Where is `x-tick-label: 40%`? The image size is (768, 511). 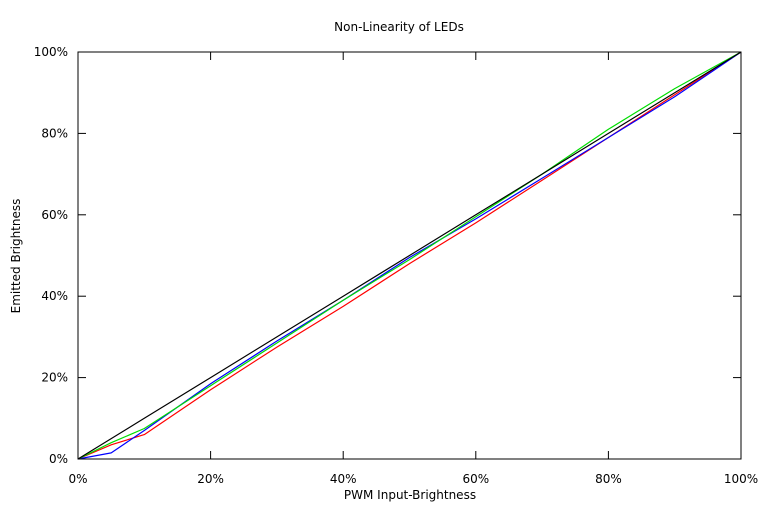 x-tick-label: 40% is located at coordinates (343, 479).